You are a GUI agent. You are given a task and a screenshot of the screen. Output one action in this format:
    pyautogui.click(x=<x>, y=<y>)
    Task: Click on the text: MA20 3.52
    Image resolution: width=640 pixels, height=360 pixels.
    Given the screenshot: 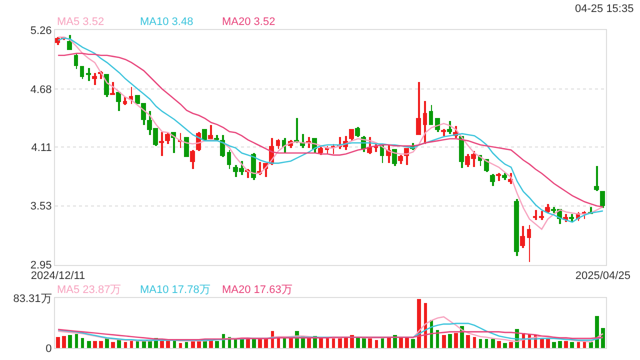 What is the action you would take?
    pyautogui.click(x=249, y=22)
    